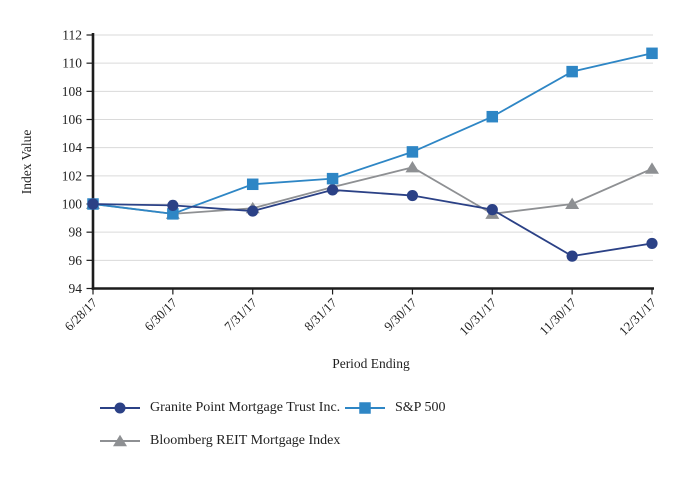  What do you see at coordinates (240, 314) in the screenshot?
I see `svg-text: 7/31/17` at bounding box center [240, 314].